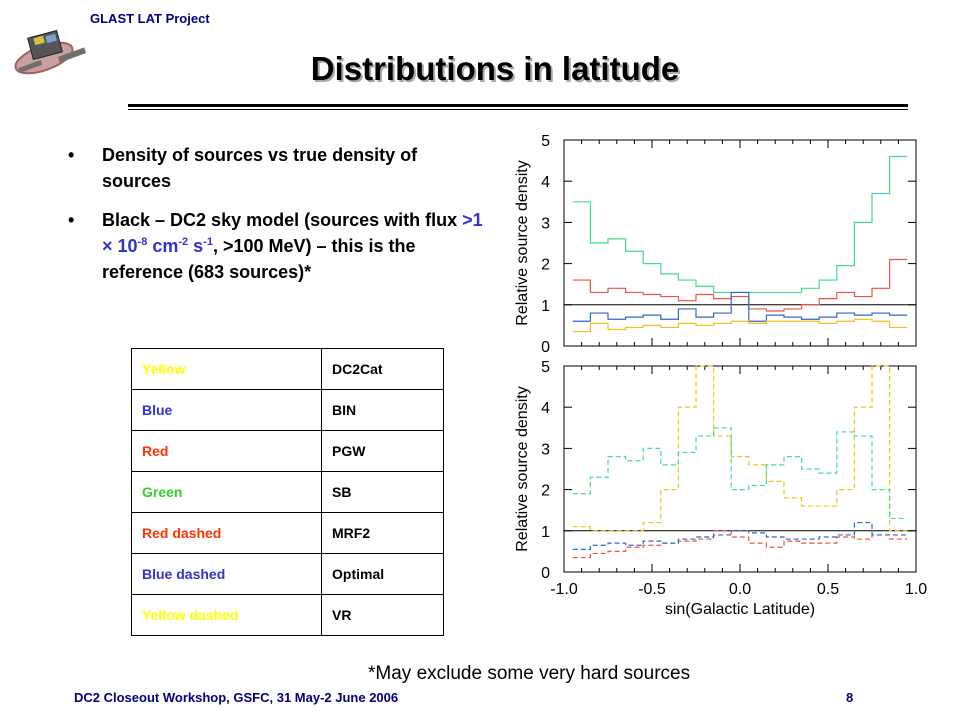 The image size is (960, 720). Describe the element at coordinates (382, 492) in the screenshot. I see `legend-catalog-name: SB` at that location.